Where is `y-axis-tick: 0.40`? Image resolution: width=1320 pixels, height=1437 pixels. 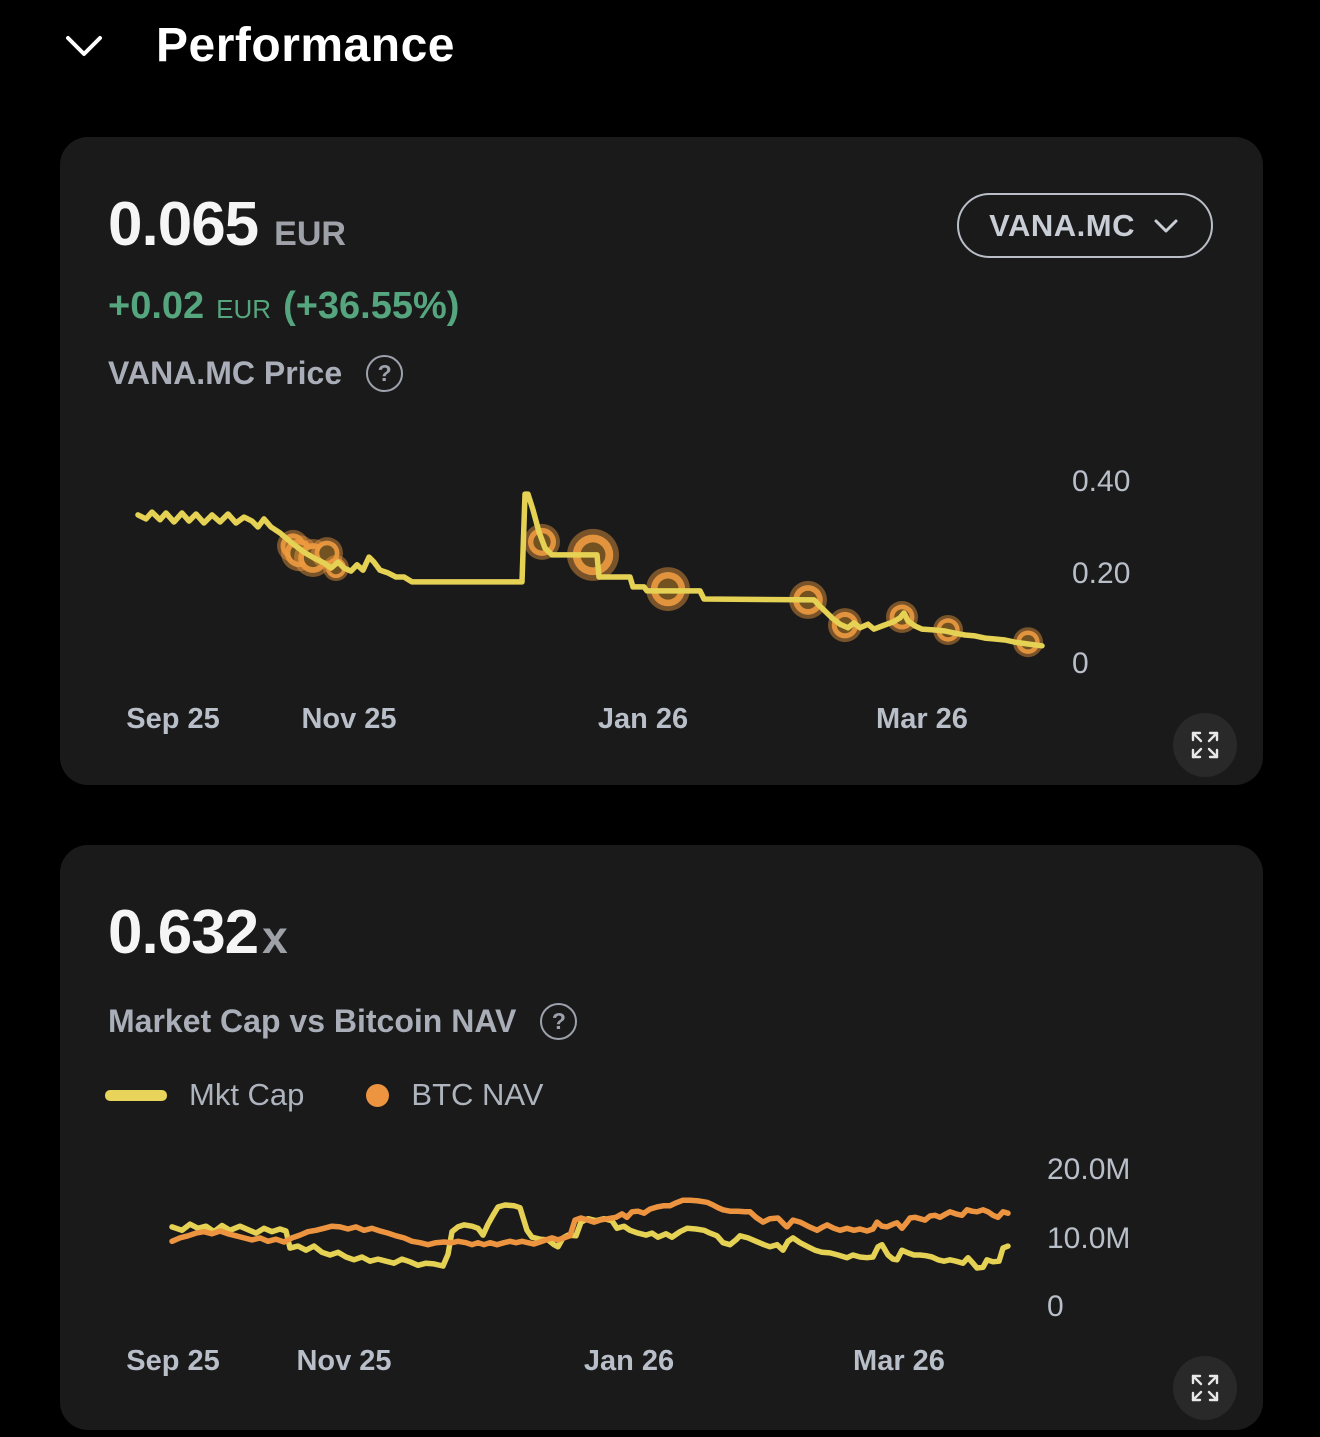 y-axis-tick: 0.40 is located at coordinates (1101, 481).